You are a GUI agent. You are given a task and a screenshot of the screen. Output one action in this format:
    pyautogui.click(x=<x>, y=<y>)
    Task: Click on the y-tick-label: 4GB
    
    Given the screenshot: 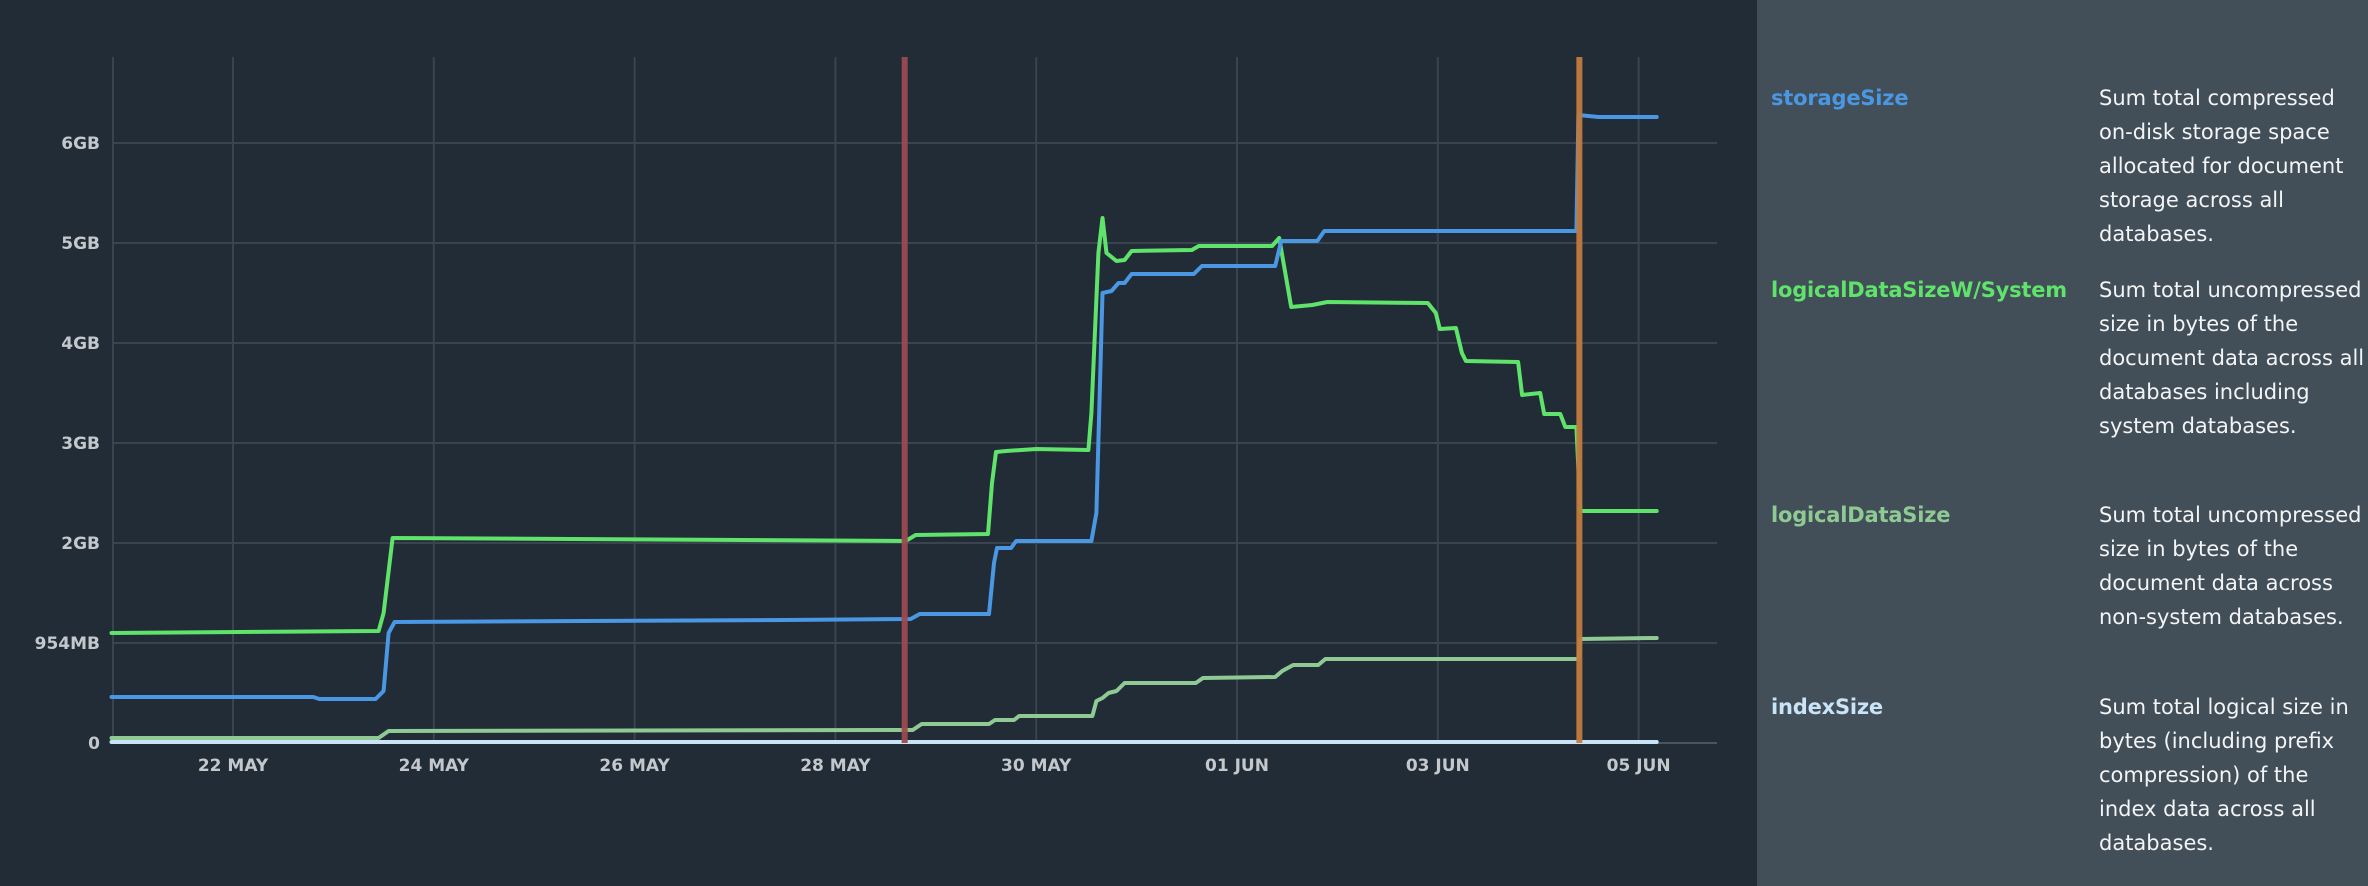 What is the action you would take?
    pyautogui.click(x=80, y=344)
    